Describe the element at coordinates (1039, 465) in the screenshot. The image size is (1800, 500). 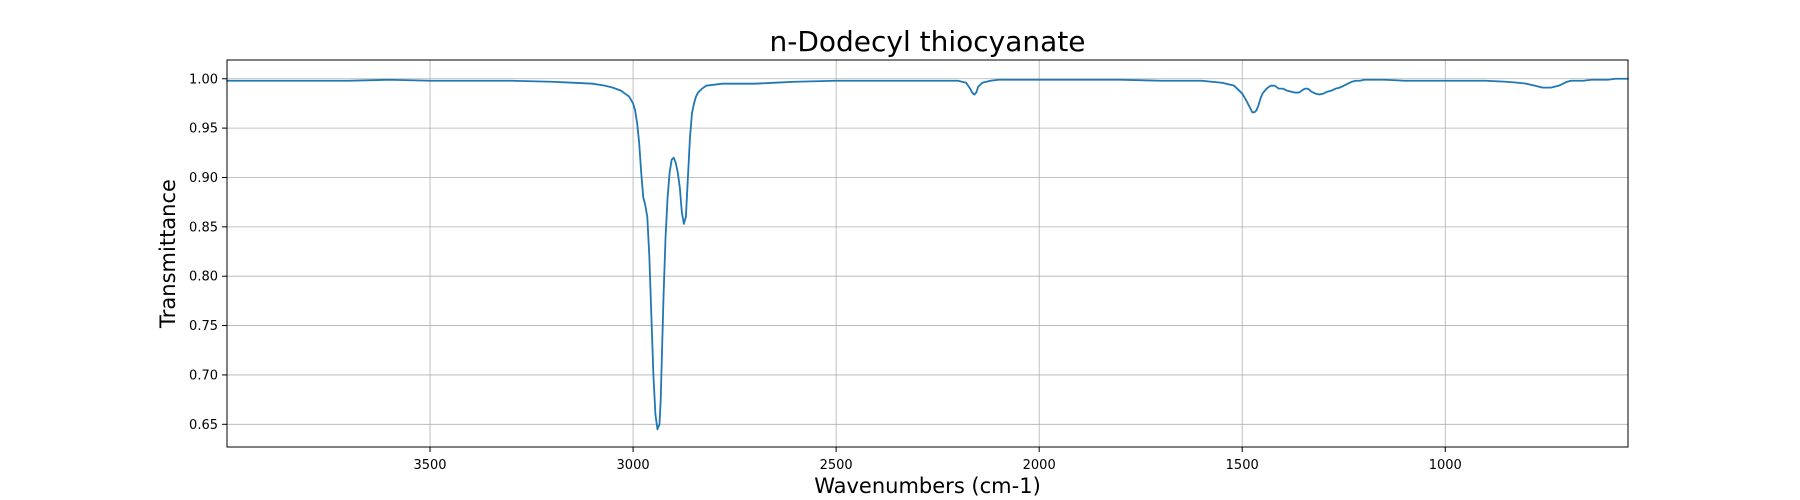
I see `x-tick-label: 2000` at that location.